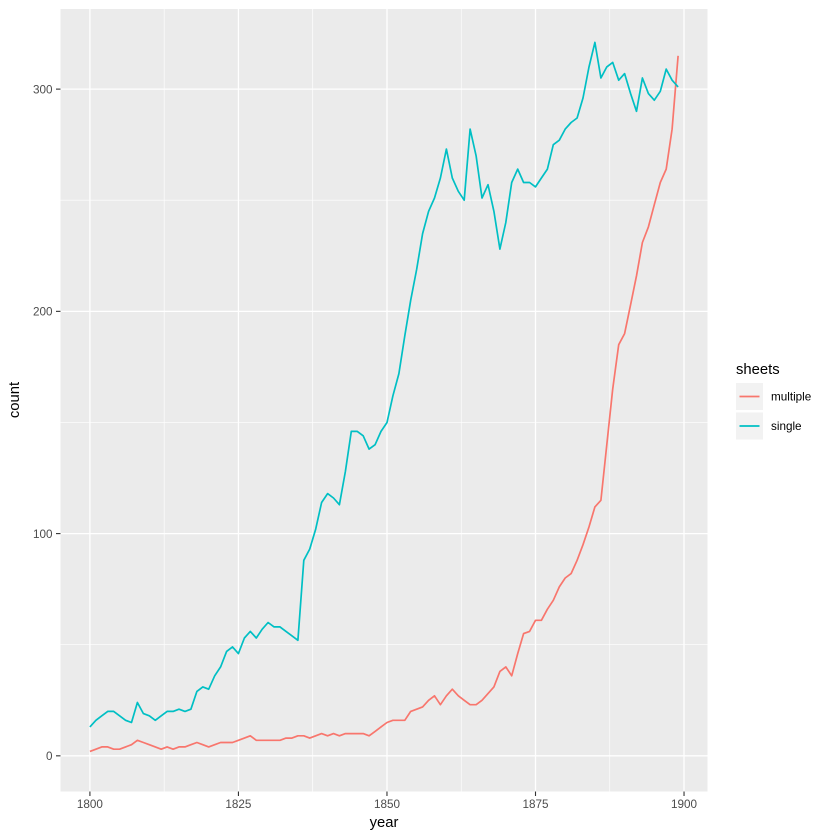 The width and height of the screenshot is (840, 840). What do you see at coordinates (384, 823) in the screenshot?
I see `x-axis-title: year` at bounding box center [384, 823].